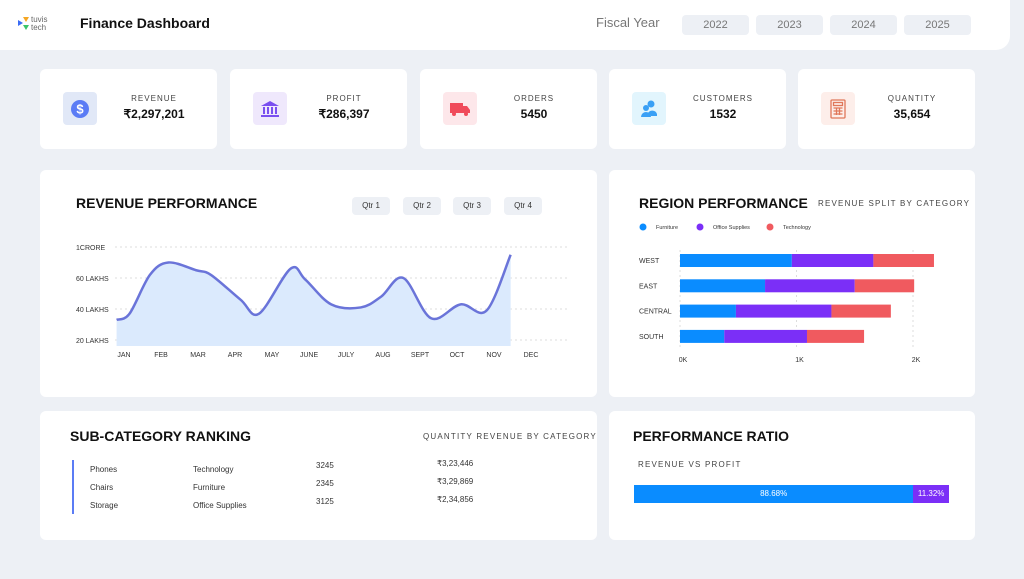 The height and width of the screenshot is (579, 1024). I want to click on kpi-card-customers: CUSTOMERS 1532, so click(697, 109).